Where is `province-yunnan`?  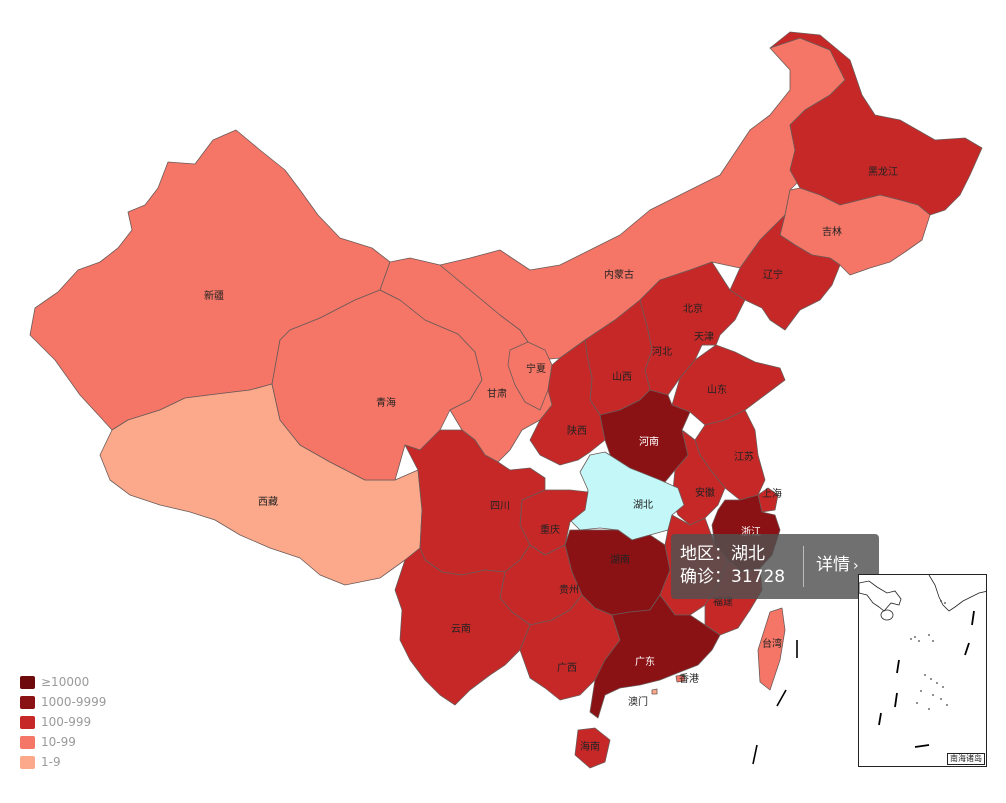
province-yunnan is located at coordinates (462, 626).